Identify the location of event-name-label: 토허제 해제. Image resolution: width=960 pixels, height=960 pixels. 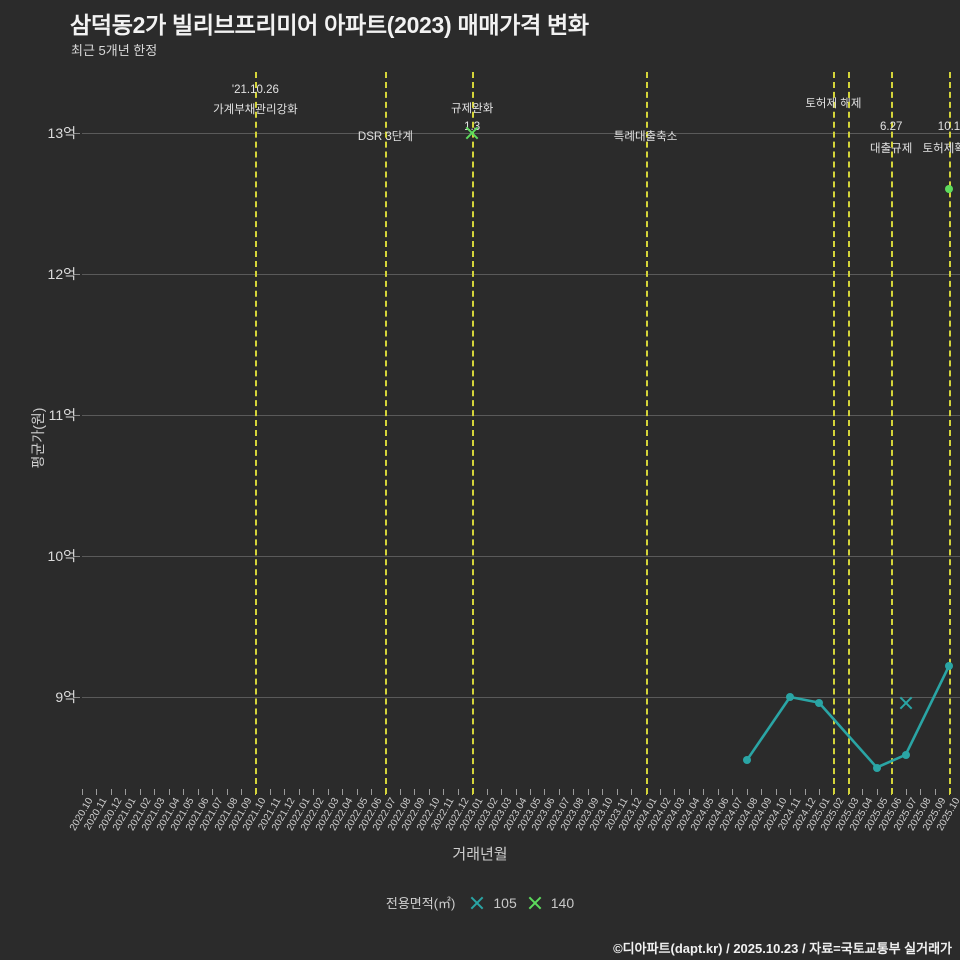
(833, 104).